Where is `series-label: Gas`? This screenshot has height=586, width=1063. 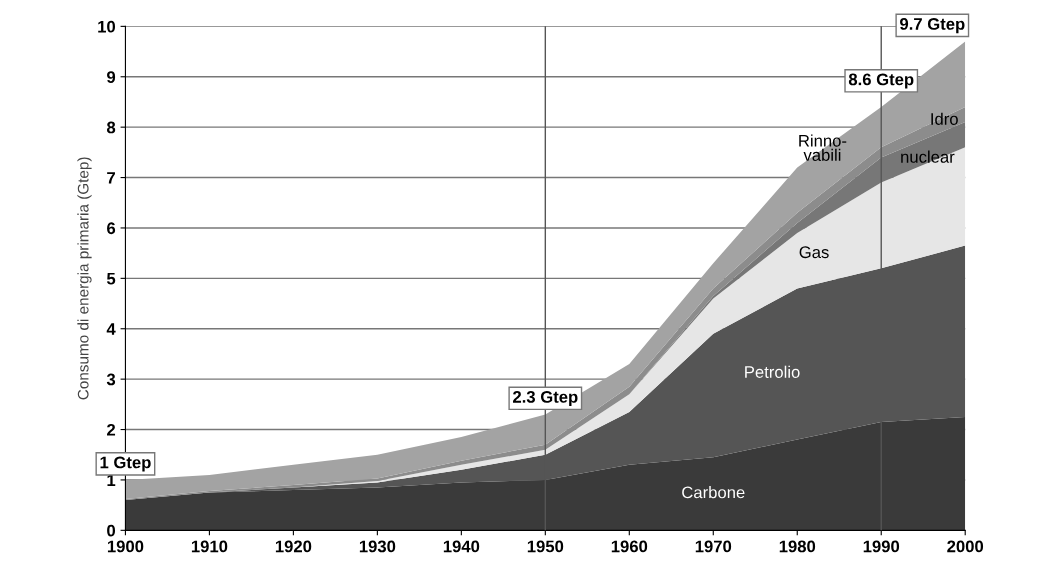
series-label: Gas is located at coordinates (814, 252).